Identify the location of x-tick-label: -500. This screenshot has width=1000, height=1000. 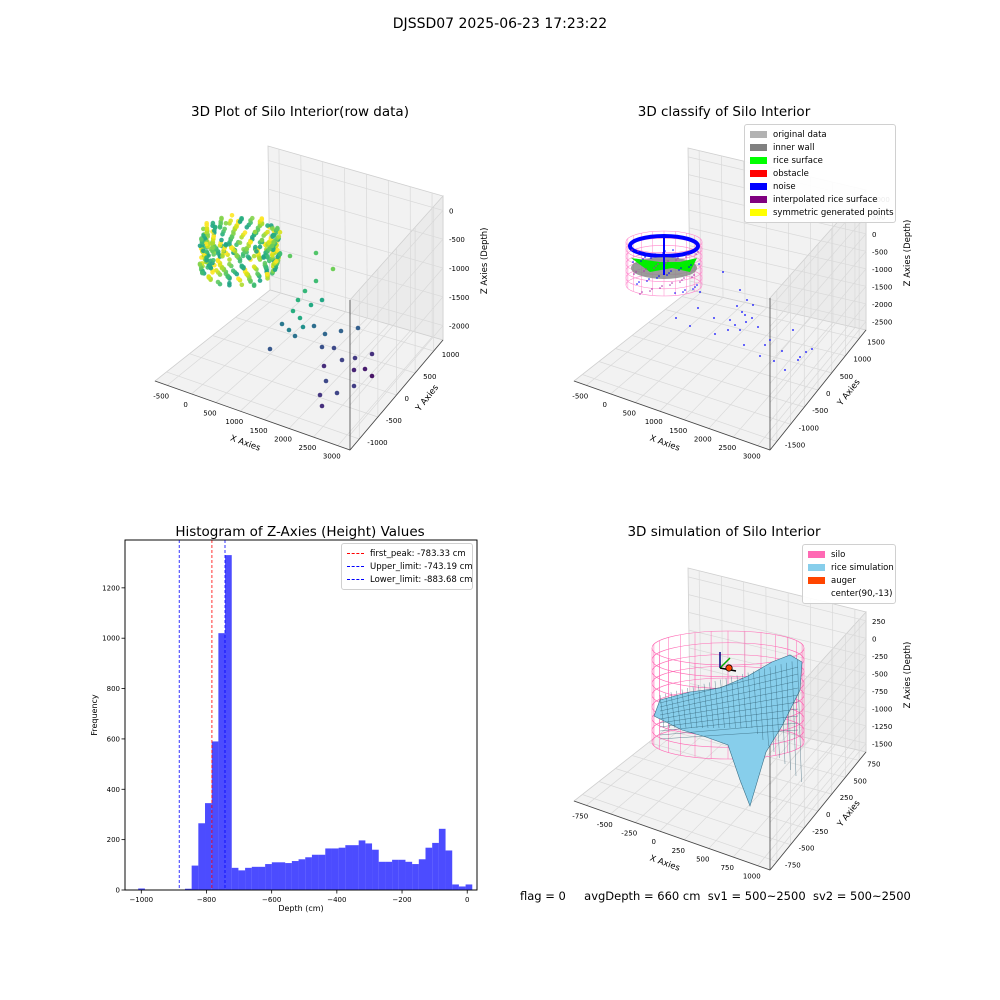
(161, 396).